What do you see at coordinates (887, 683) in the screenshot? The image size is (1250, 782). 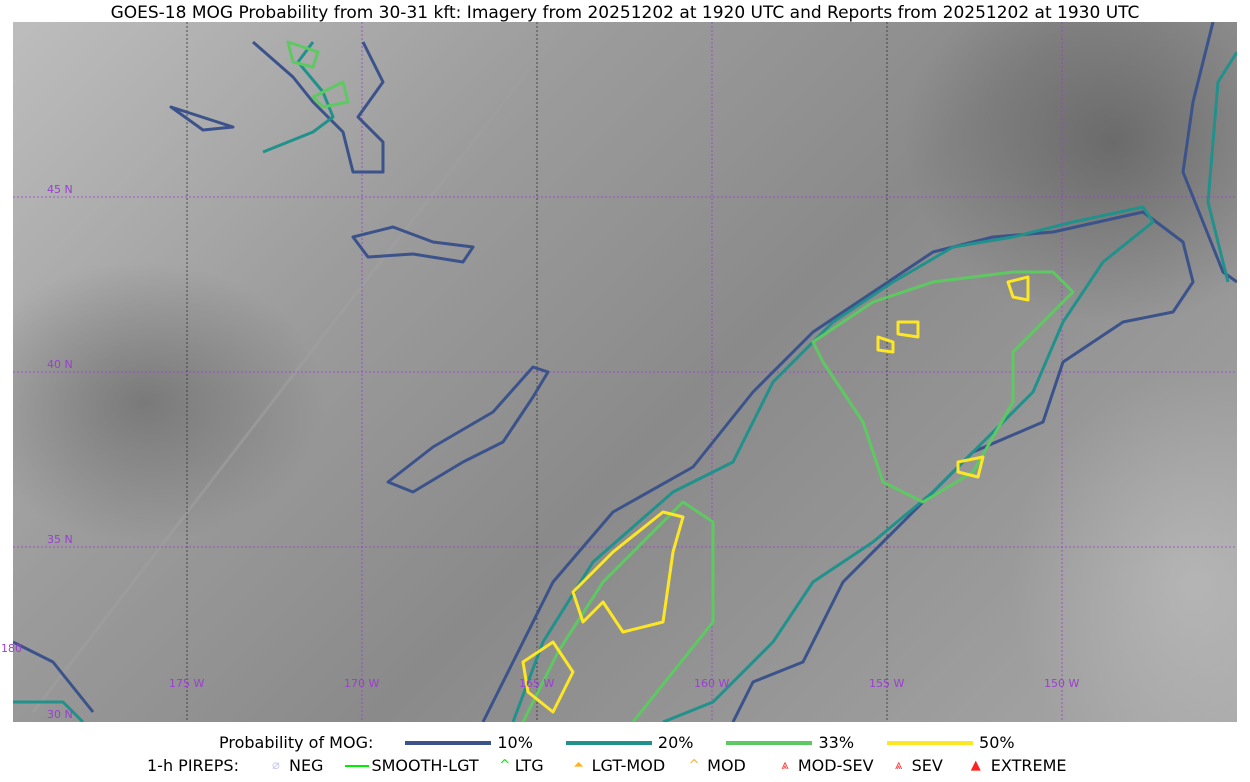 I see `lon-label-155w: 155 W` at bounding box center [887, 683].